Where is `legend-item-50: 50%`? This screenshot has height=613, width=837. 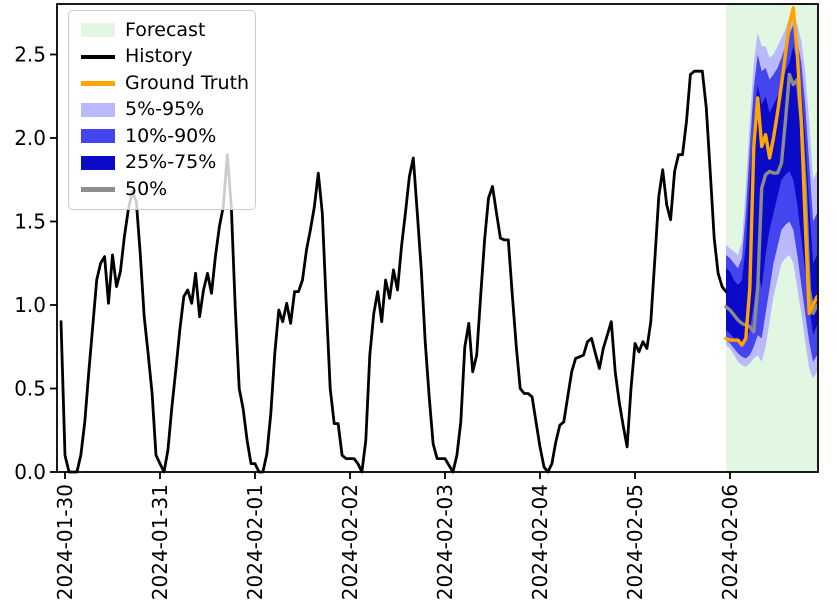 legend-item-50: 50% is located at coordinates (163, 189).